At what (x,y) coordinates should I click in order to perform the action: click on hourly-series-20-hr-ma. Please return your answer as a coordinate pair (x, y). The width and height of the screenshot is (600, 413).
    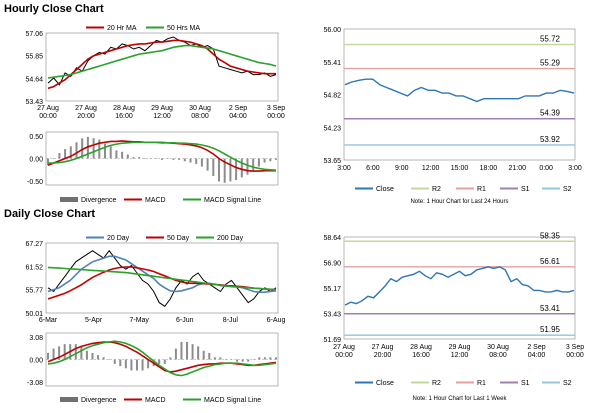
    Looking at the image, I should click on (161, 64).